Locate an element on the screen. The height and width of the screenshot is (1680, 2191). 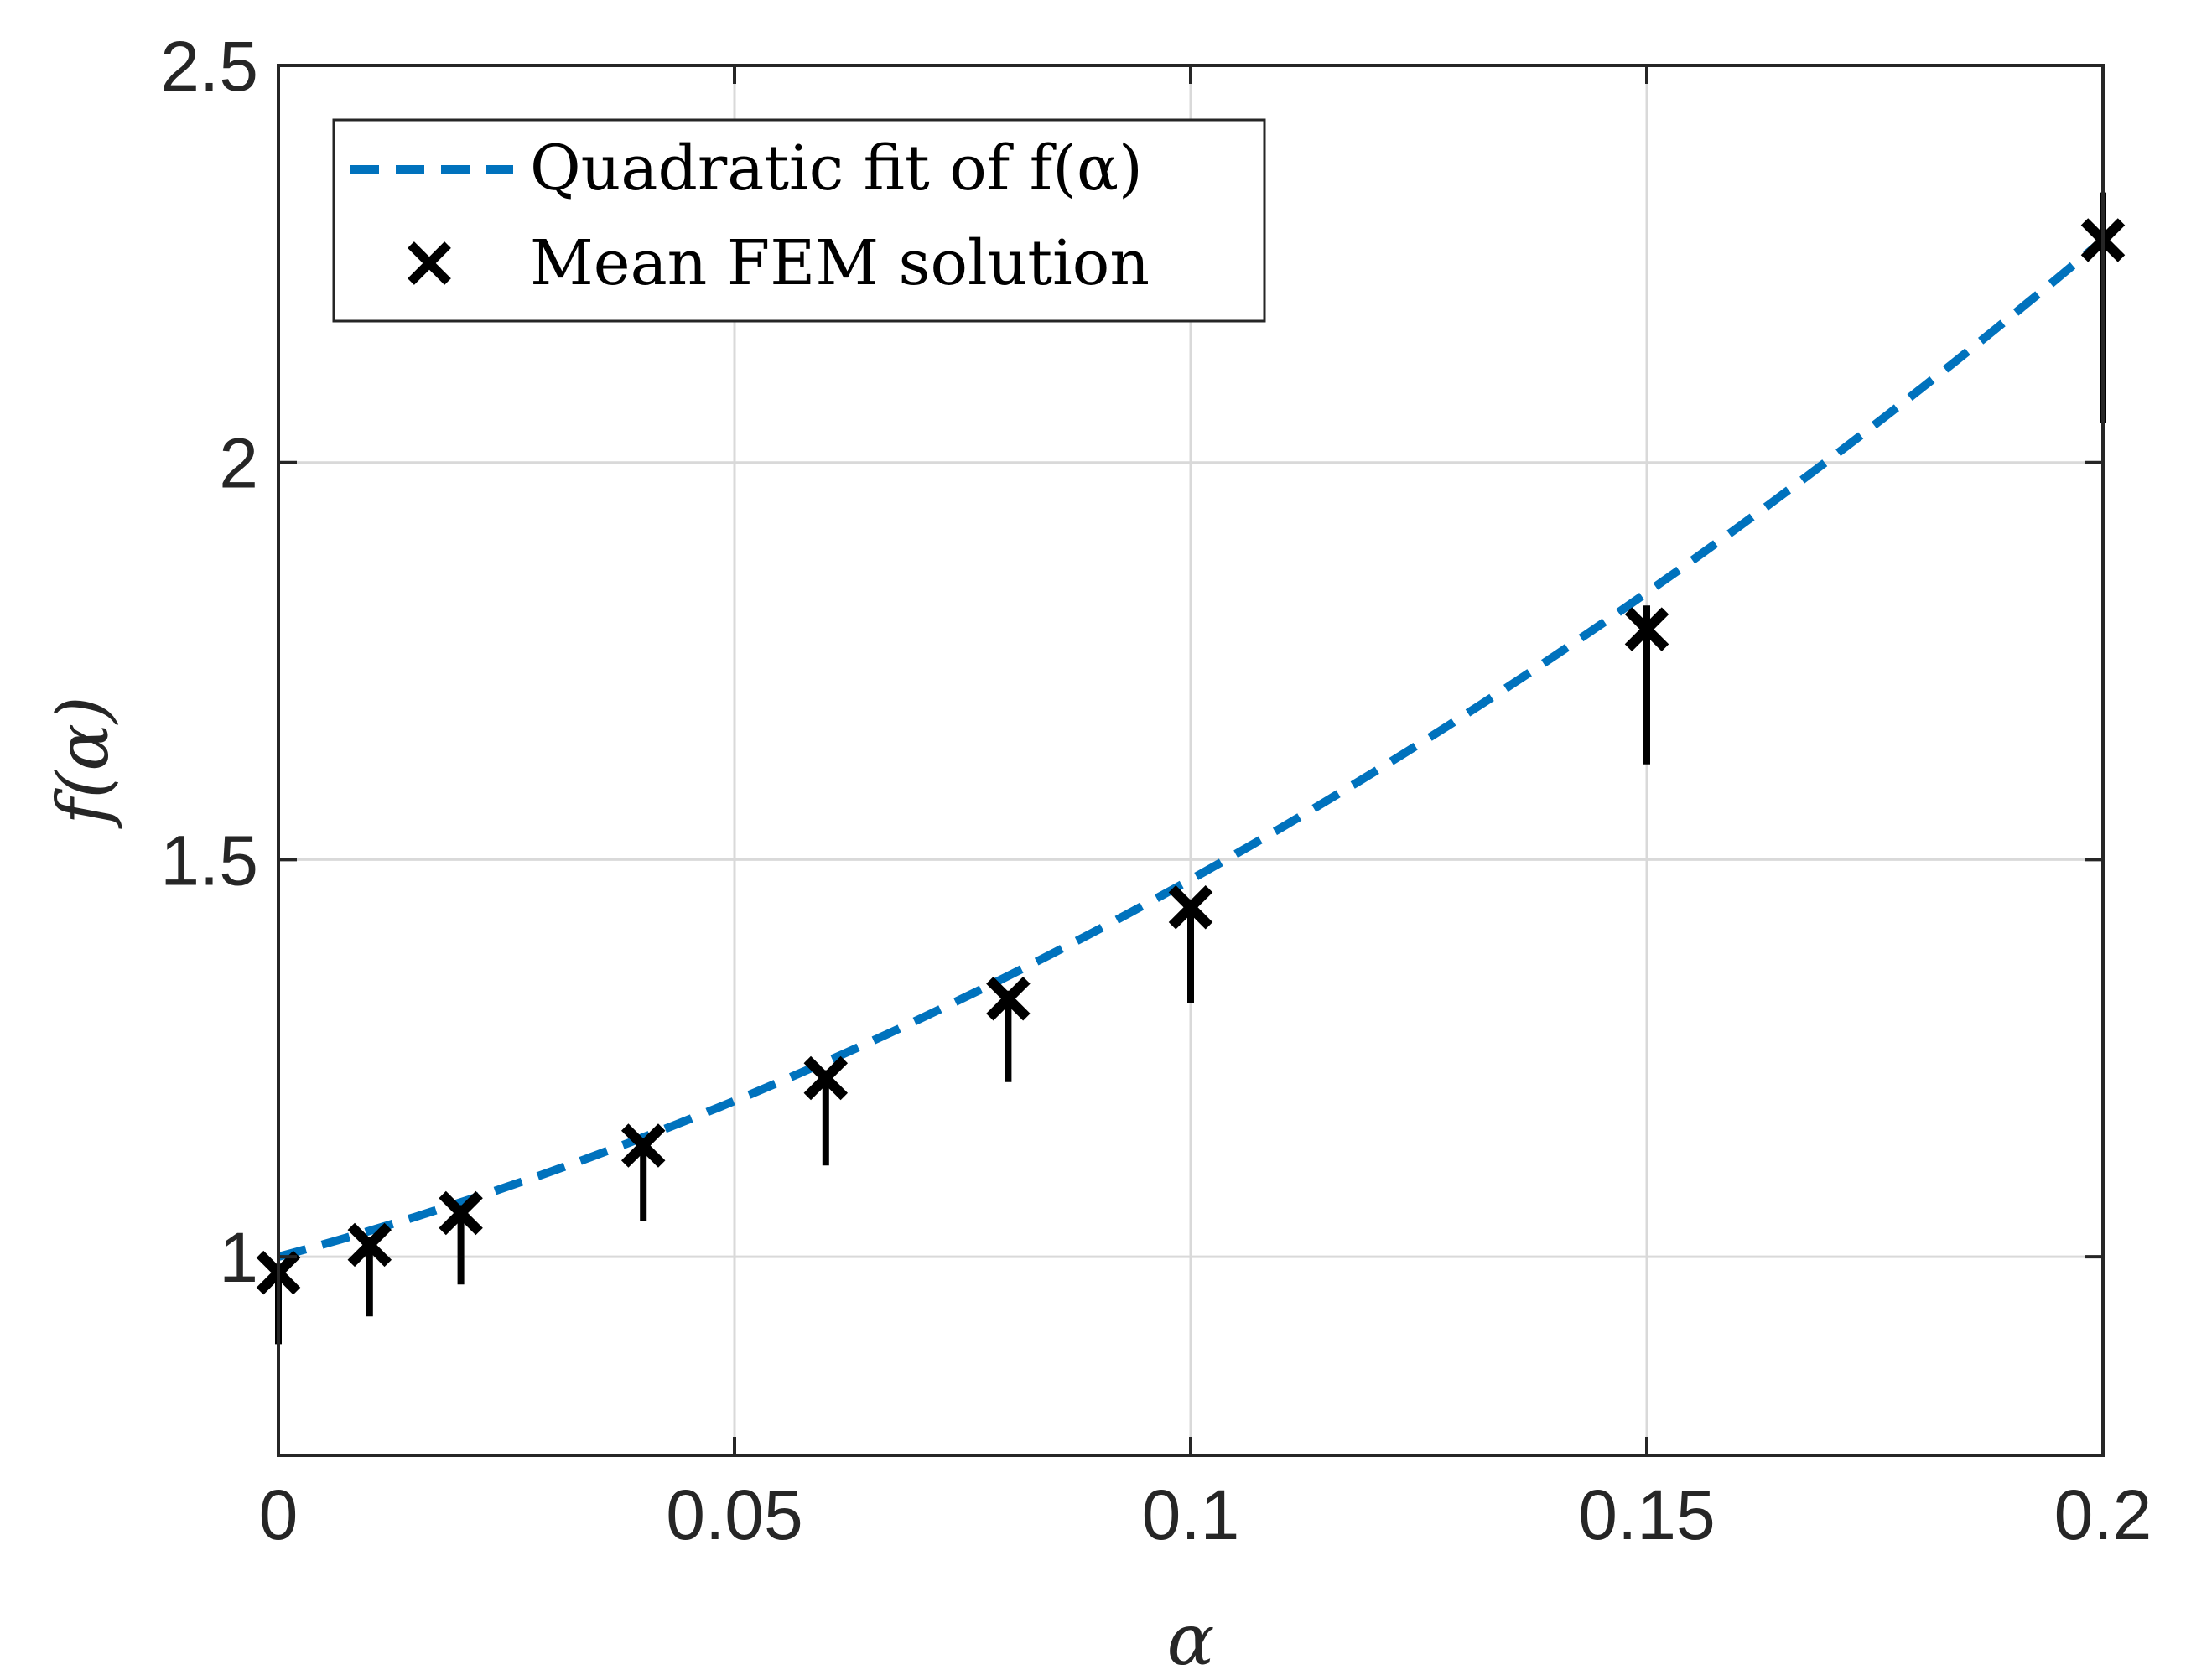
legend-fit-label: Quadratic fit of f(α) is located at coordinates (837, 168).